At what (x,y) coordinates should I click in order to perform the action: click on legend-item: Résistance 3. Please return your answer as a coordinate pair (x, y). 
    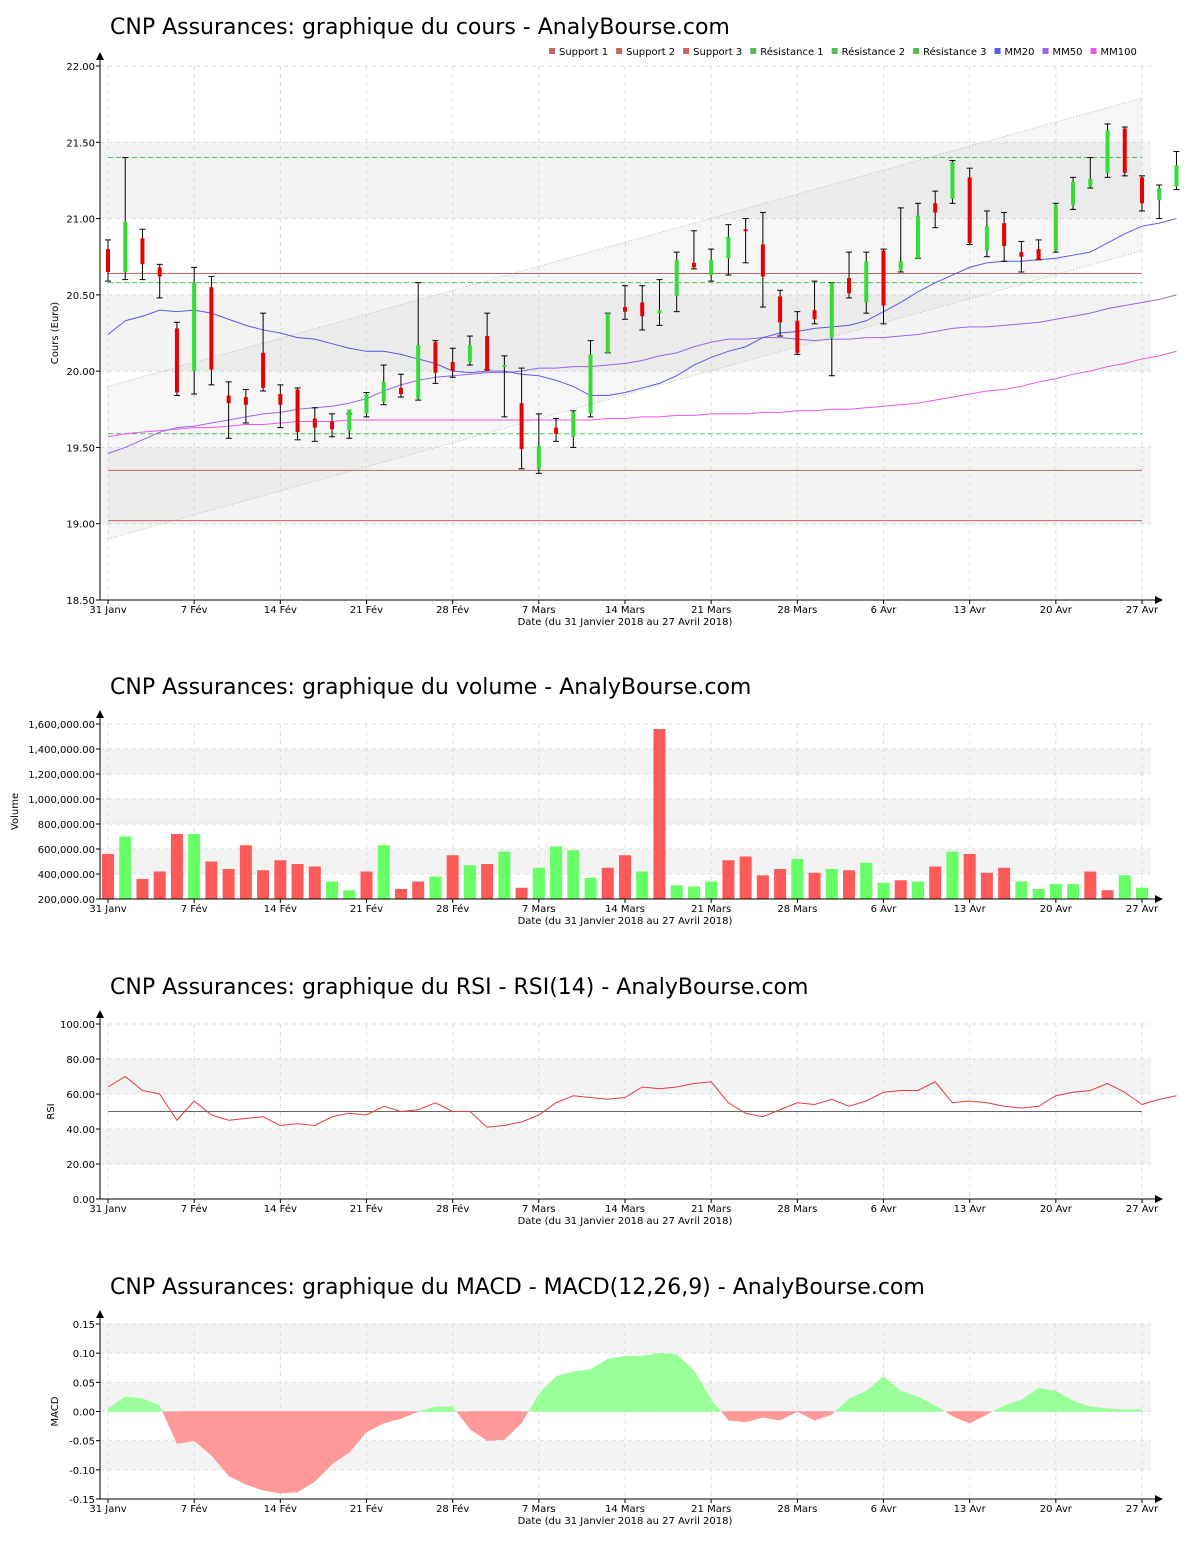
    Looking at the image, I should click on (950, 52).